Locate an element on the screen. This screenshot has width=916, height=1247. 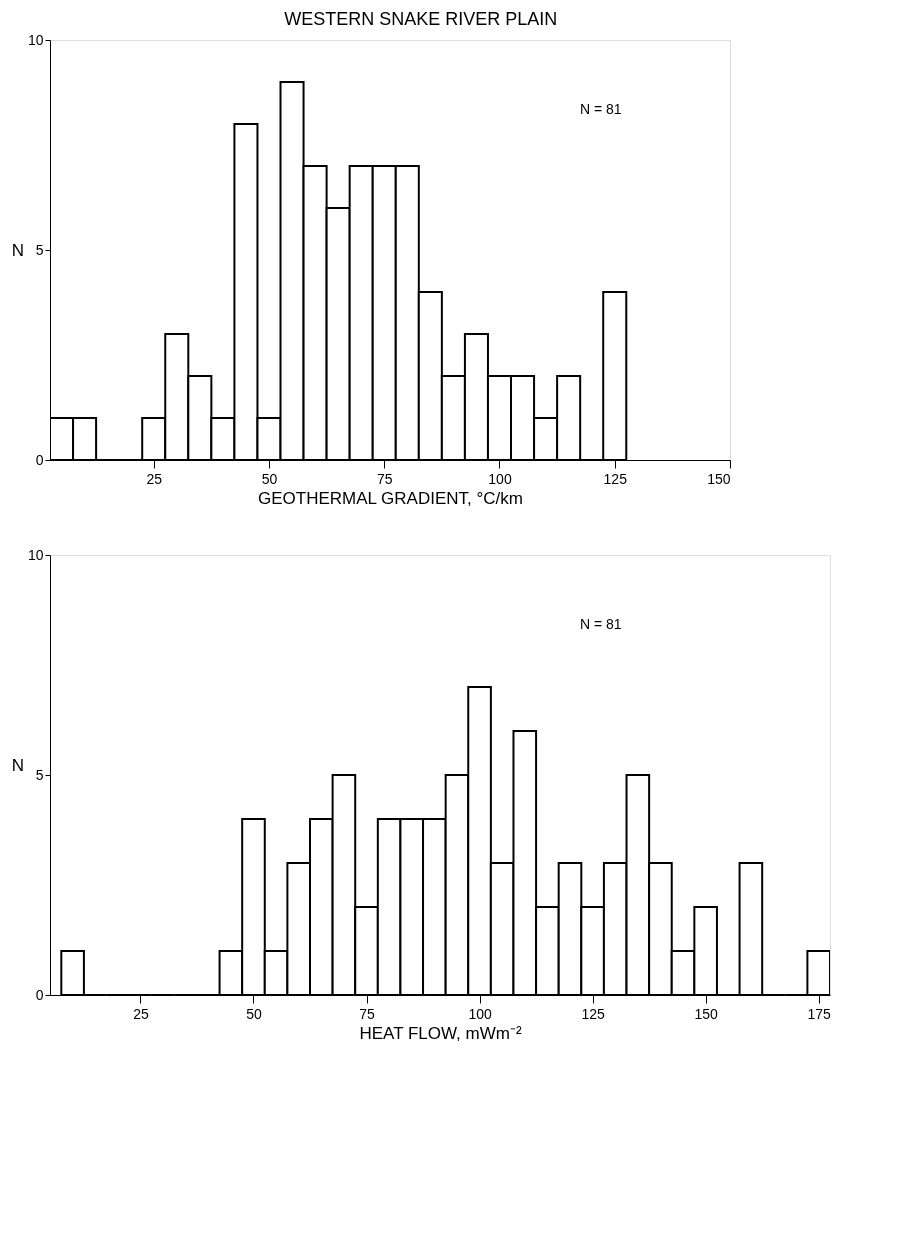
x-tick-label: 175 is located at coordinates (819, 1013).